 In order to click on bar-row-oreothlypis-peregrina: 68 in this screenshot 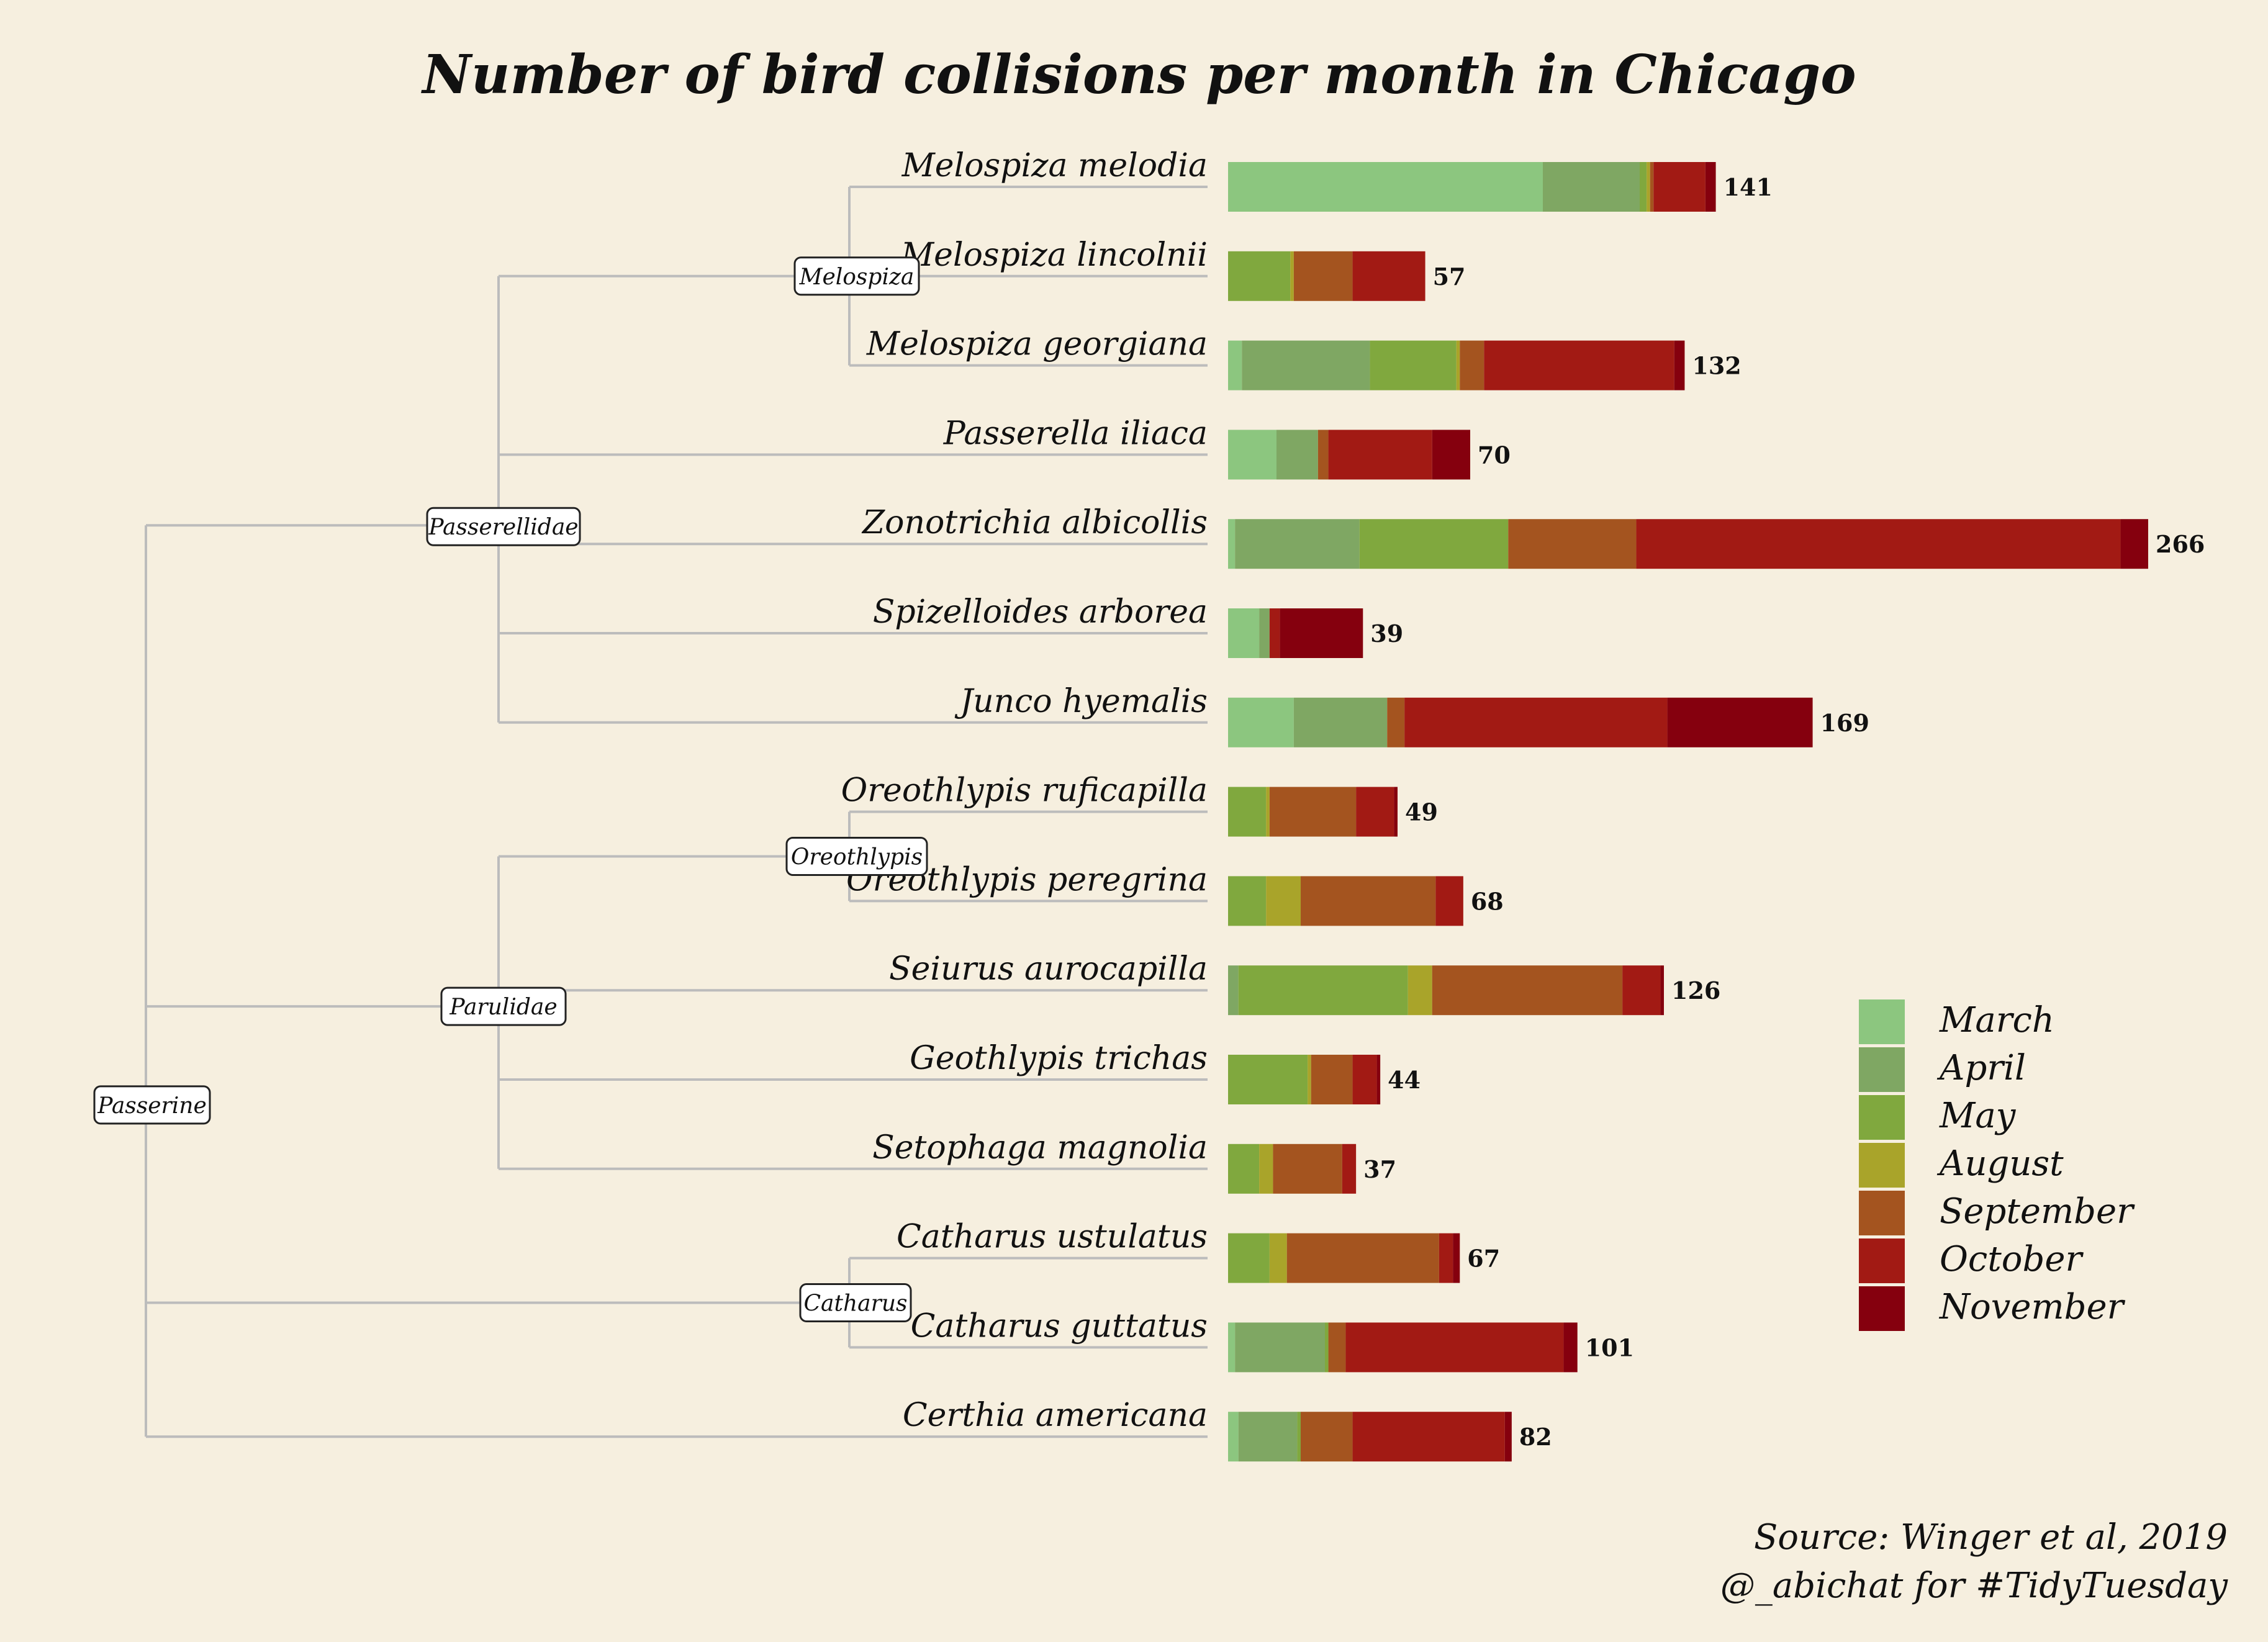, I will do `click(1366, 901)`.